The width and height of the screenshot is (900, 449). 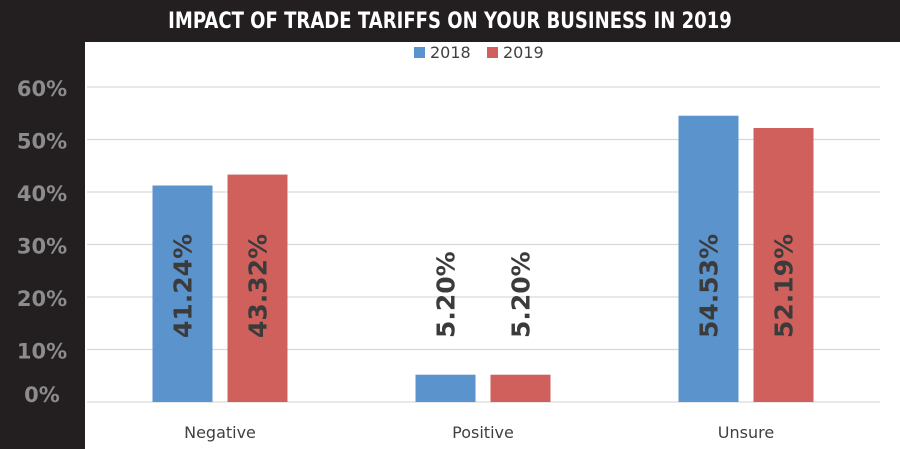 I want to click on y-tick-label: 40%, so click(x=42, y=194).